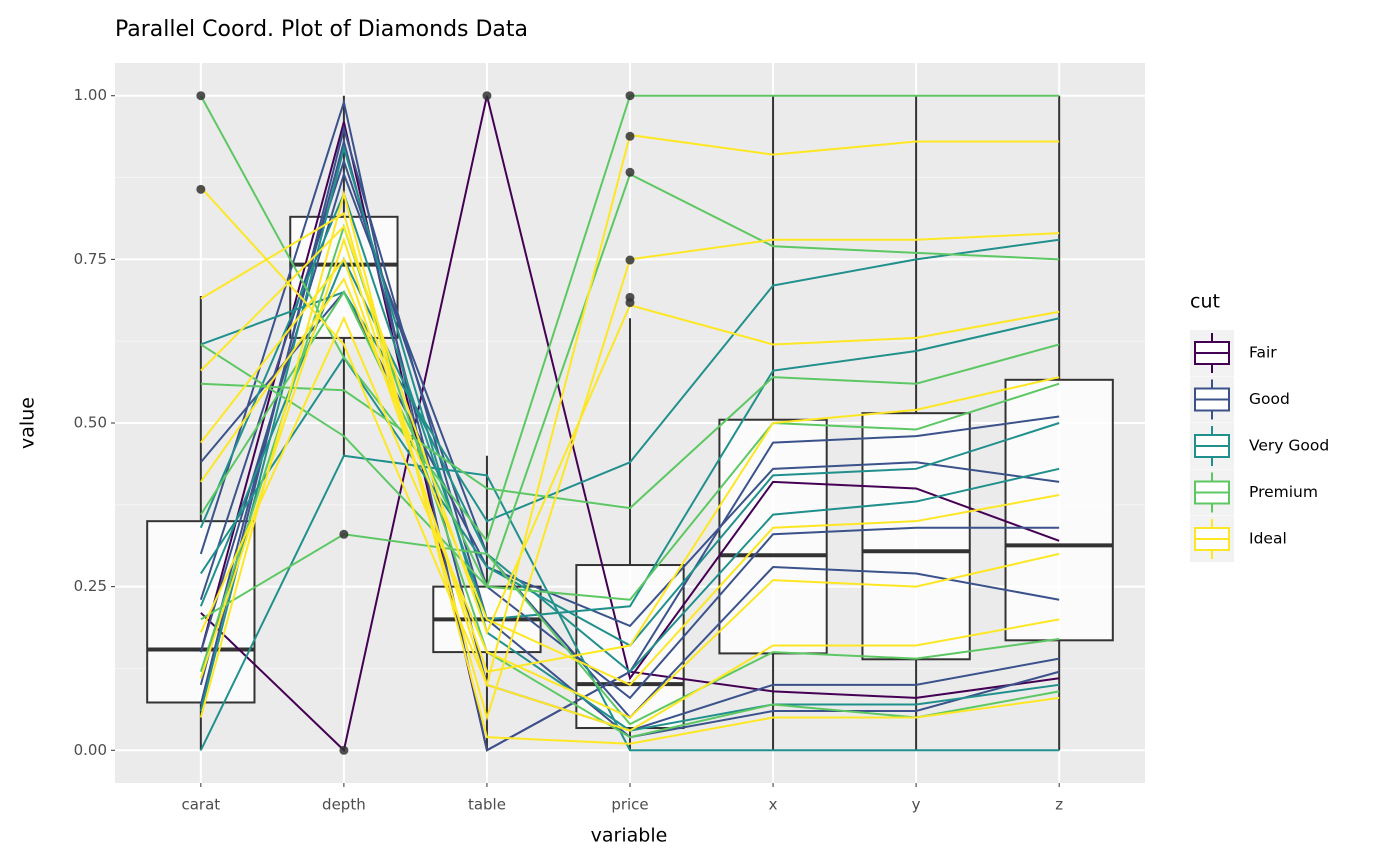 Image resolution: width=1400 pixels, height=866 pixels. Describe the element at coordinates (90, 586) in the screenshot. I see `y-tick-label: 0.25` at that location.